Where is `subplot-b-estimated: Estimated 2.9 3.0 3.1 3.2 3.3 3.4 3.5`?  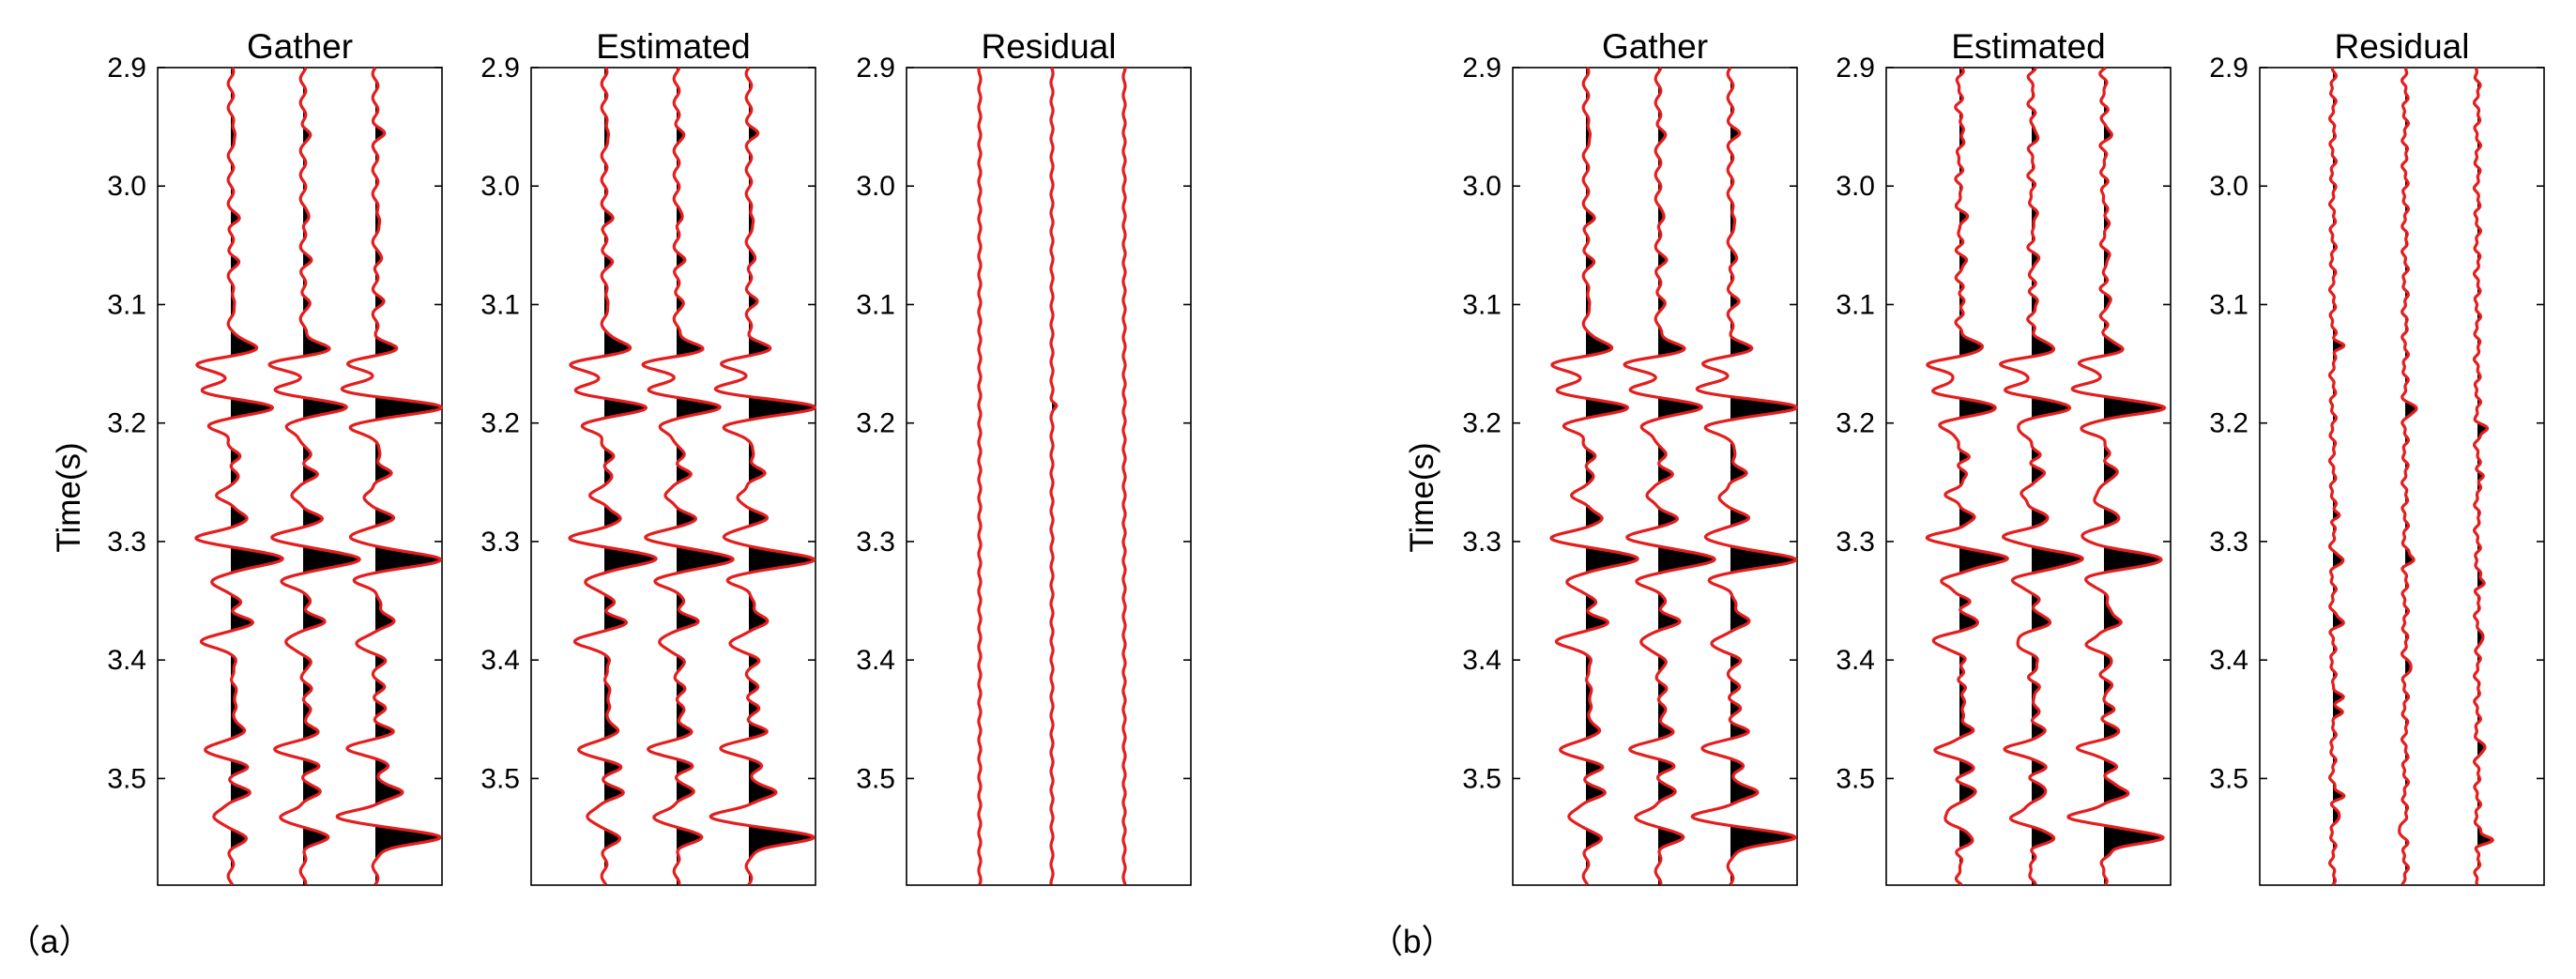
subplot-b-estimated: Estimated 2.9 3.0 3.1 3.2 3.3 3.4 3.5 is located at coordinates (2004, 457).